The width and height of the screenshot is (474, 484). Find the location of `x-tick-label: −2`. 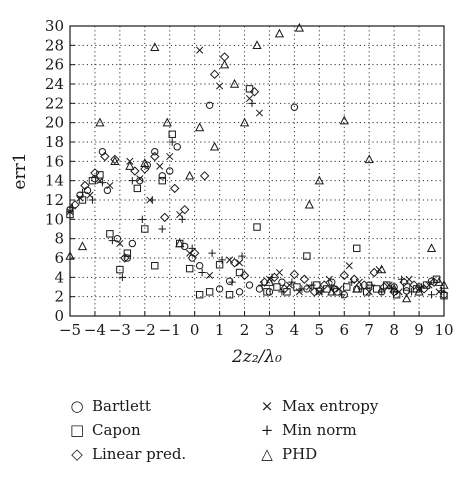

x-tick-label: −2 is located at coordinates (145, 330).